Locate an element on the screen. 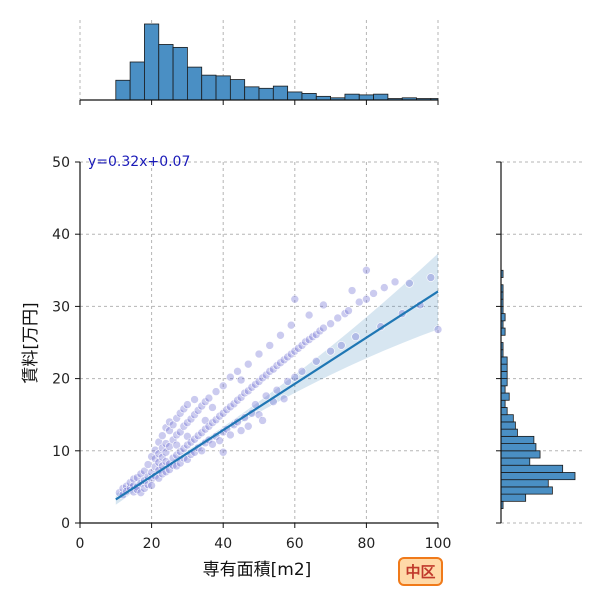 The height and width of the screenshot is (600, 600). y-tick-label: 50 is located at coordinates (61, 163).